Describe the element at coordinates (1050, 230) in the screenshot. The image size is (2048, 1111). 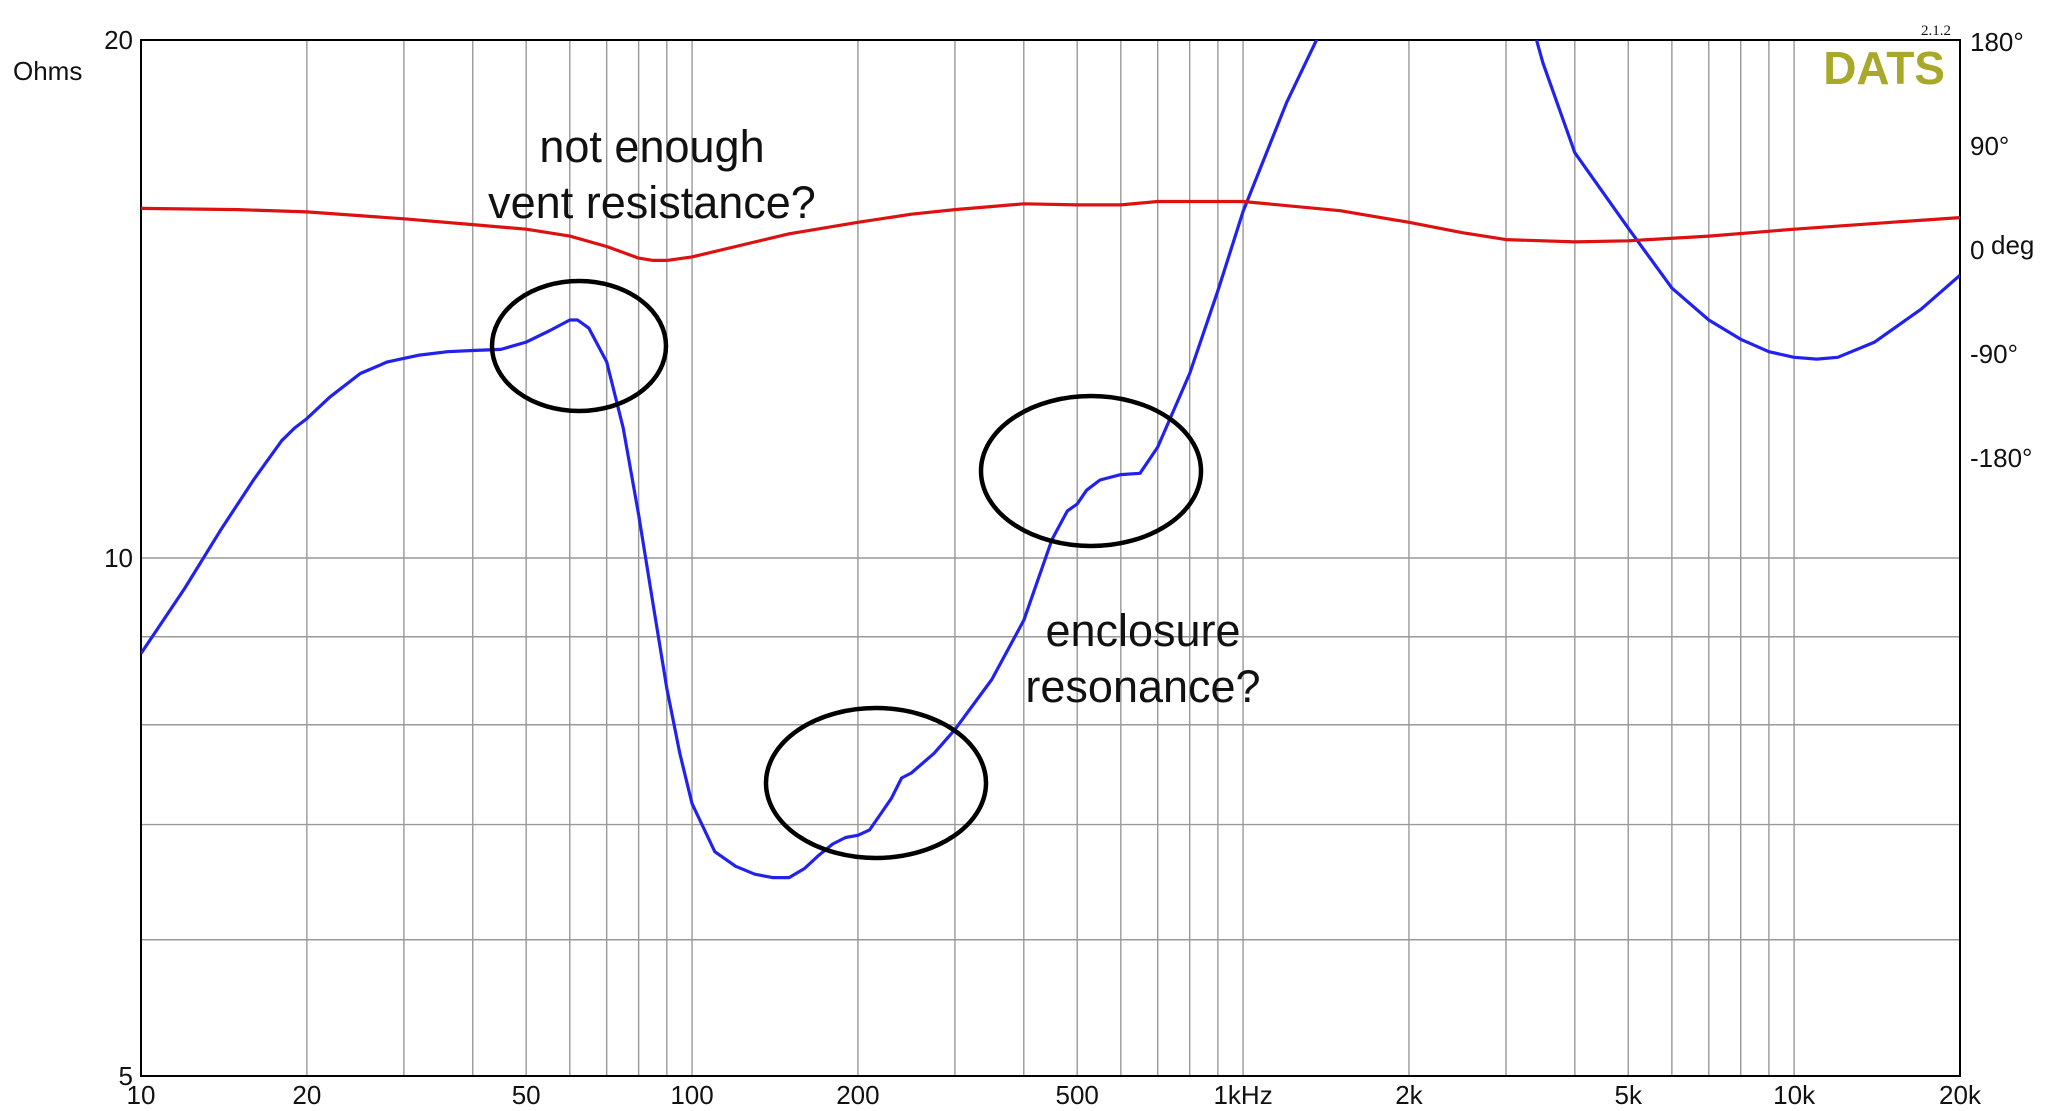
I see `phase-series-line` at that location.